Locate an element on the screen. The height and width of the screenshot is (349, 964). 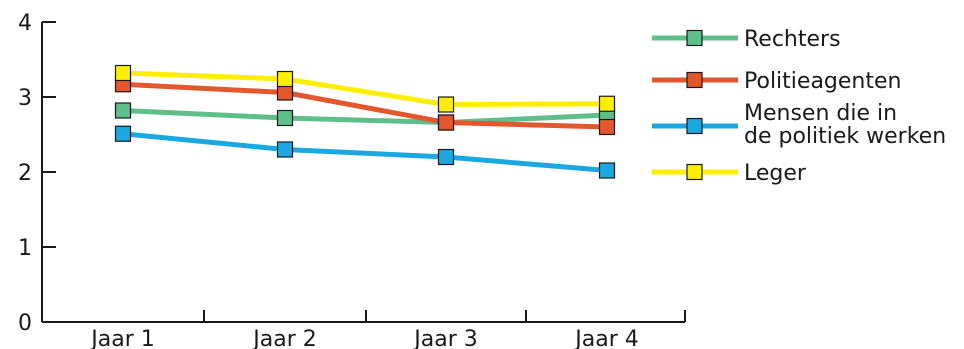
x-tick-label: Jaar 4 is located at coordinates (606, 338).